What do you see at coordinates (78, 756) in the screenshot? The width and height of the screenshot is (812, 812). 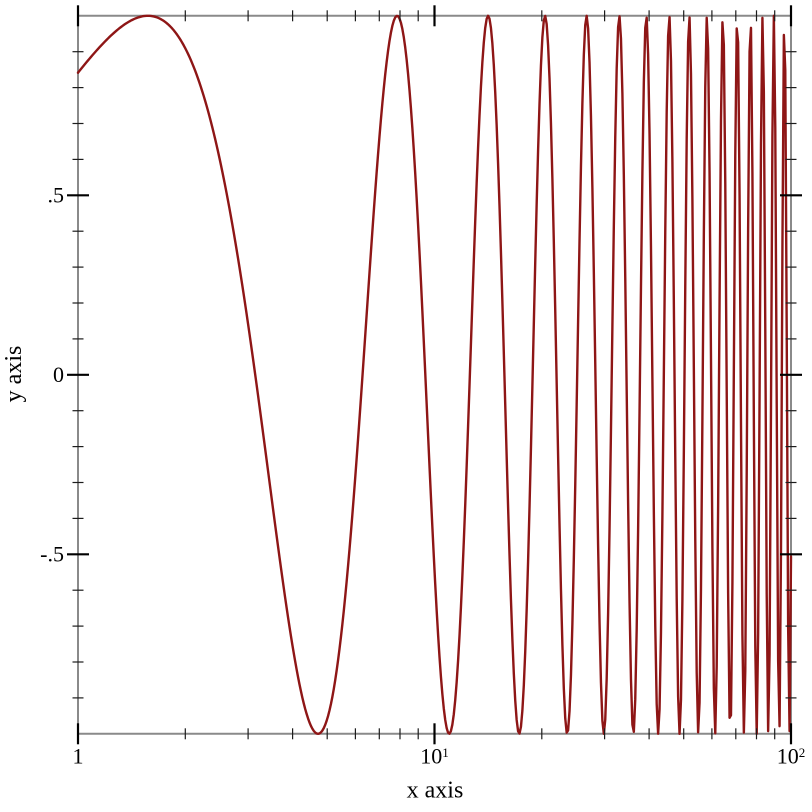 I see `svg-text: 1` at bounding box center [78, 756].